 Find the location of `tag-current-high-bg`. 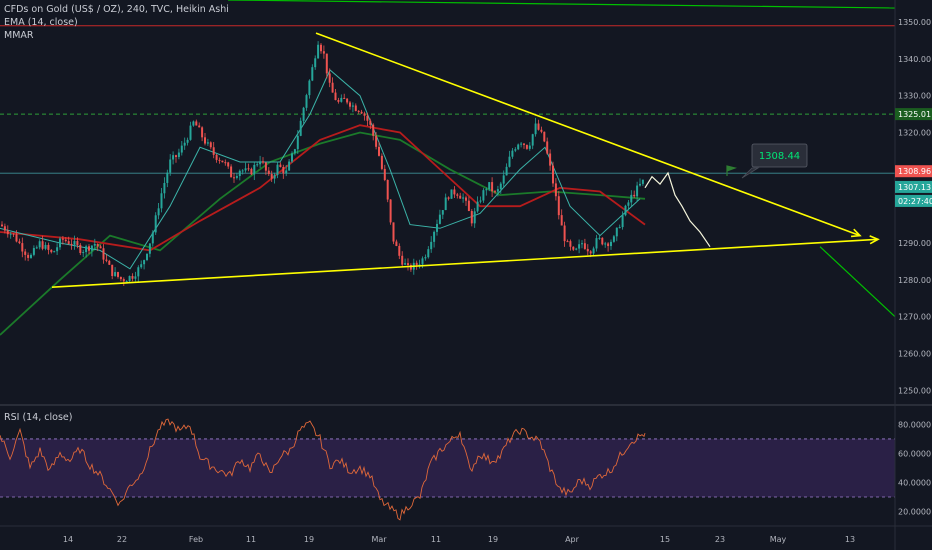

tag-current-high-bg is located at coordinates (913, 171).